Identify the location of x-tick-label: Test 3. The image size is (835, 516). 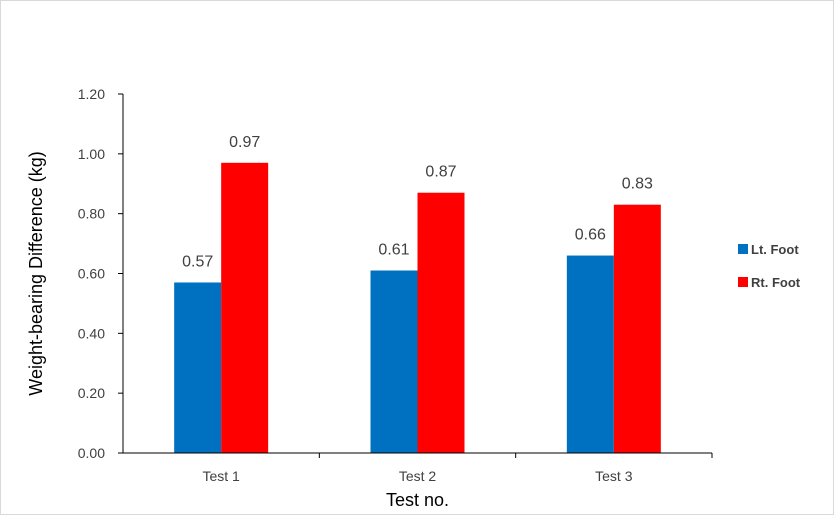
(614, 476).